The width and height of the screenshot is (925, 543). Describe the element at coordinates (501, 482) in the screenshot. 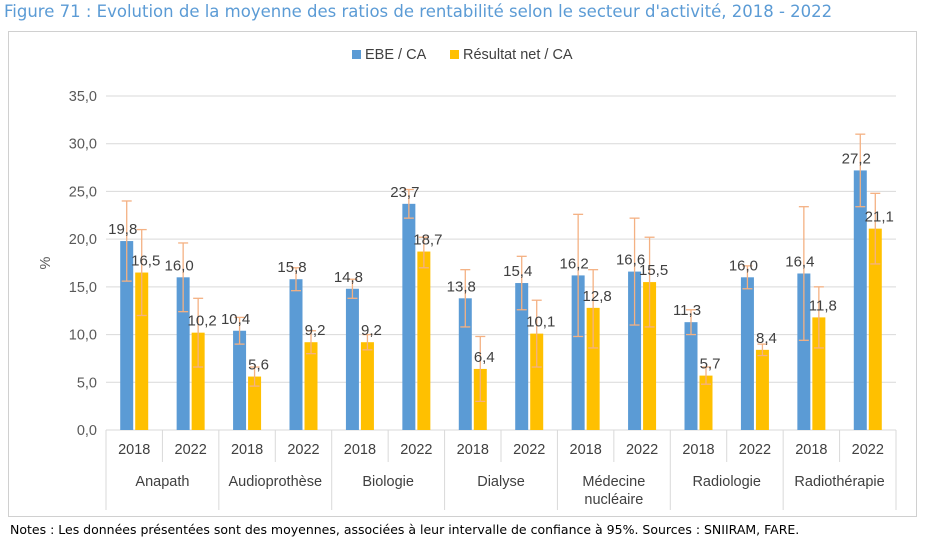

I see `x-category-label: Dialyse` at that location.